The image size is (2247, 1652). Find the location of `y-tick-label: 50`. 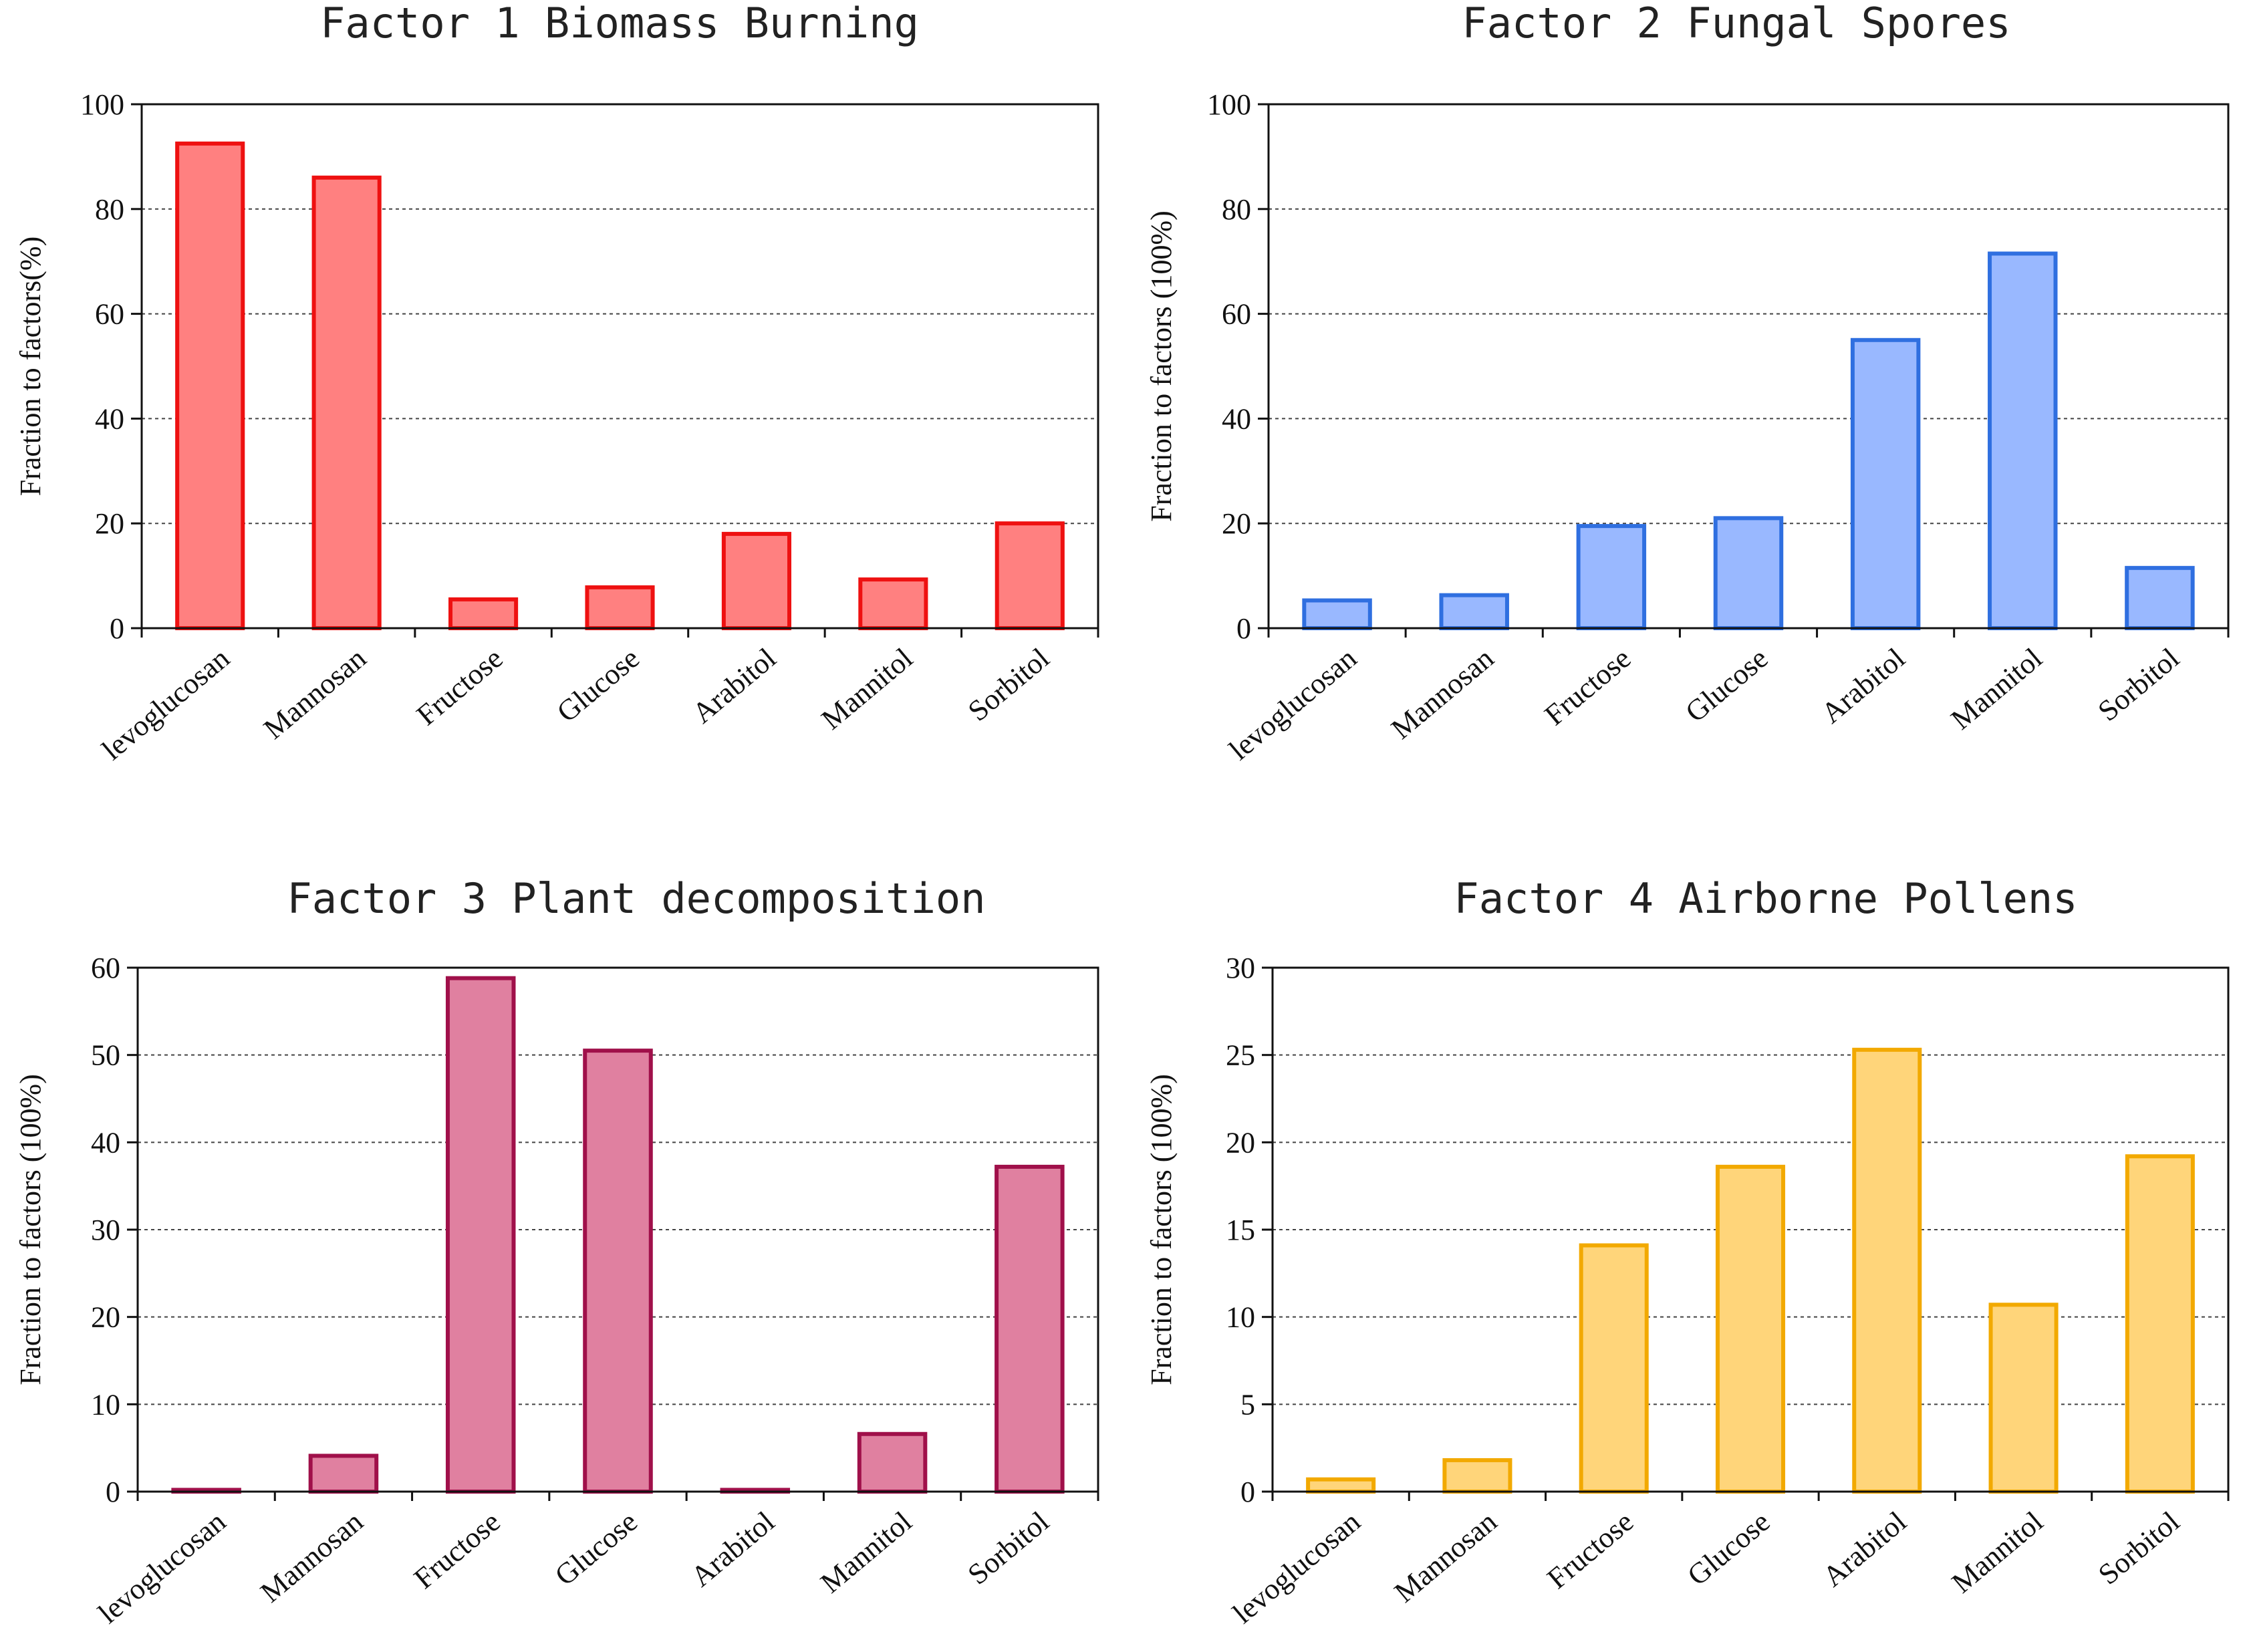

y-tick-label: 50 is located at coordinates (106, 1055).